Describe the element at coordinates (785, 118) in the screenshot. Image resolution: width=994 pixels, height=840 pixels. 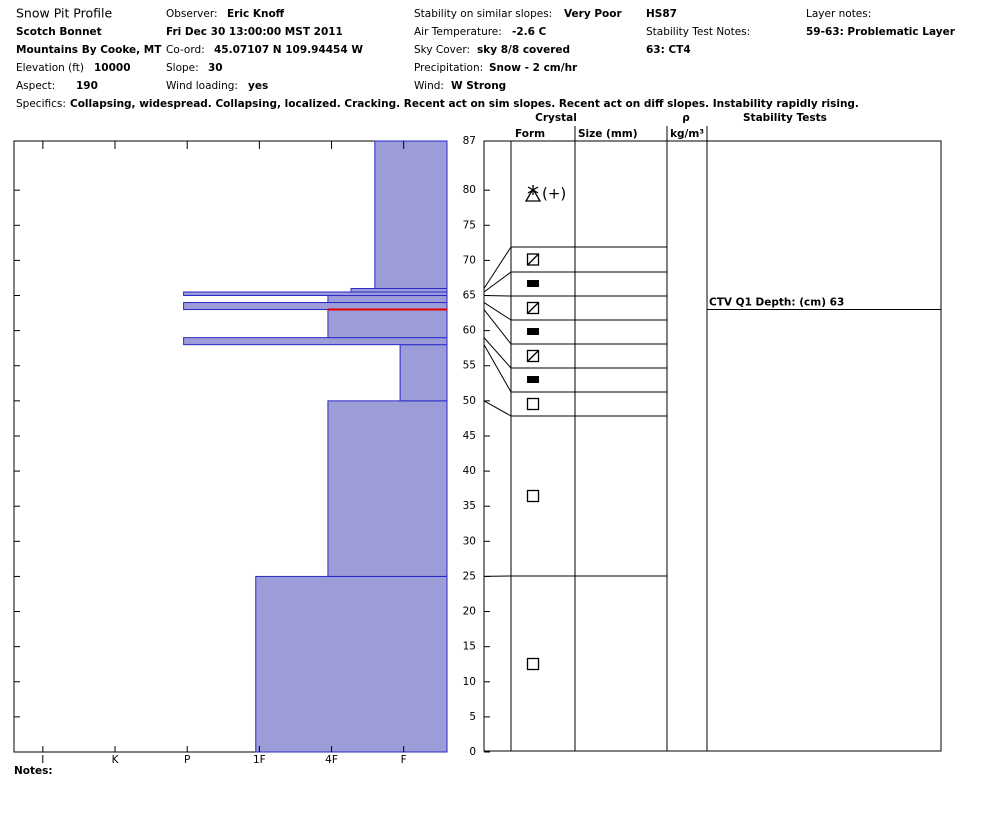
I see `column-header: Stability Tests` at that location.